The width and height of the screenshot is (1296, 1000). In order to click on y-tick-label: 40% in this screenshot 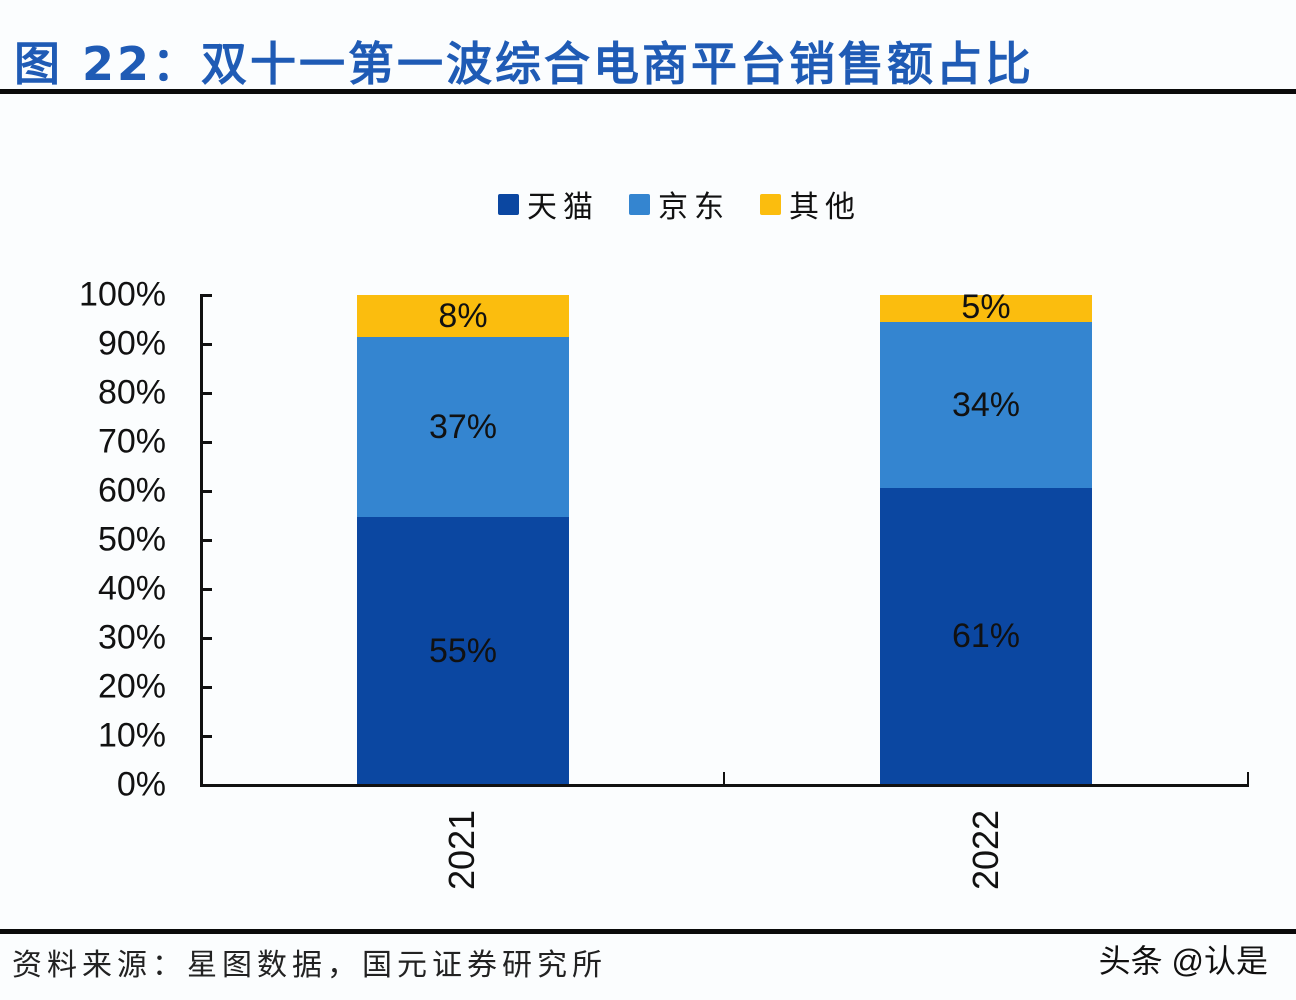, I will do `click(131, 588)`.